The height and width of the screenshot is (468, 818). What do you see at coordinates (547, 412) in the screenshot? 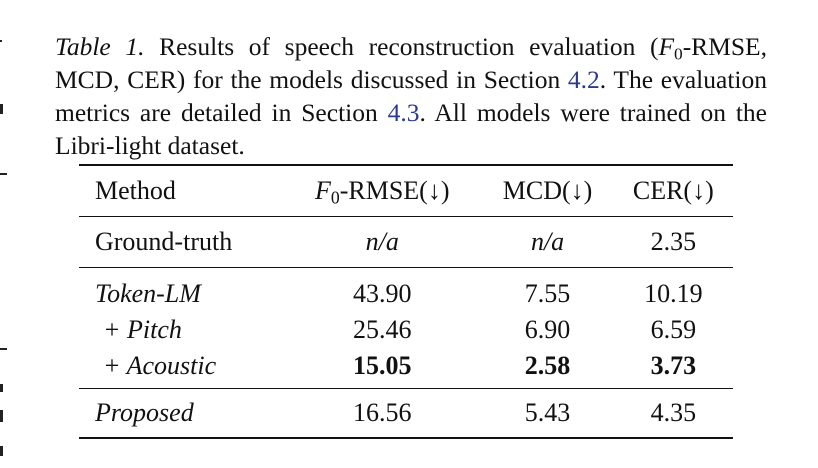
I see `cell-mcd: 5.43` at bounding box center [547, 412].